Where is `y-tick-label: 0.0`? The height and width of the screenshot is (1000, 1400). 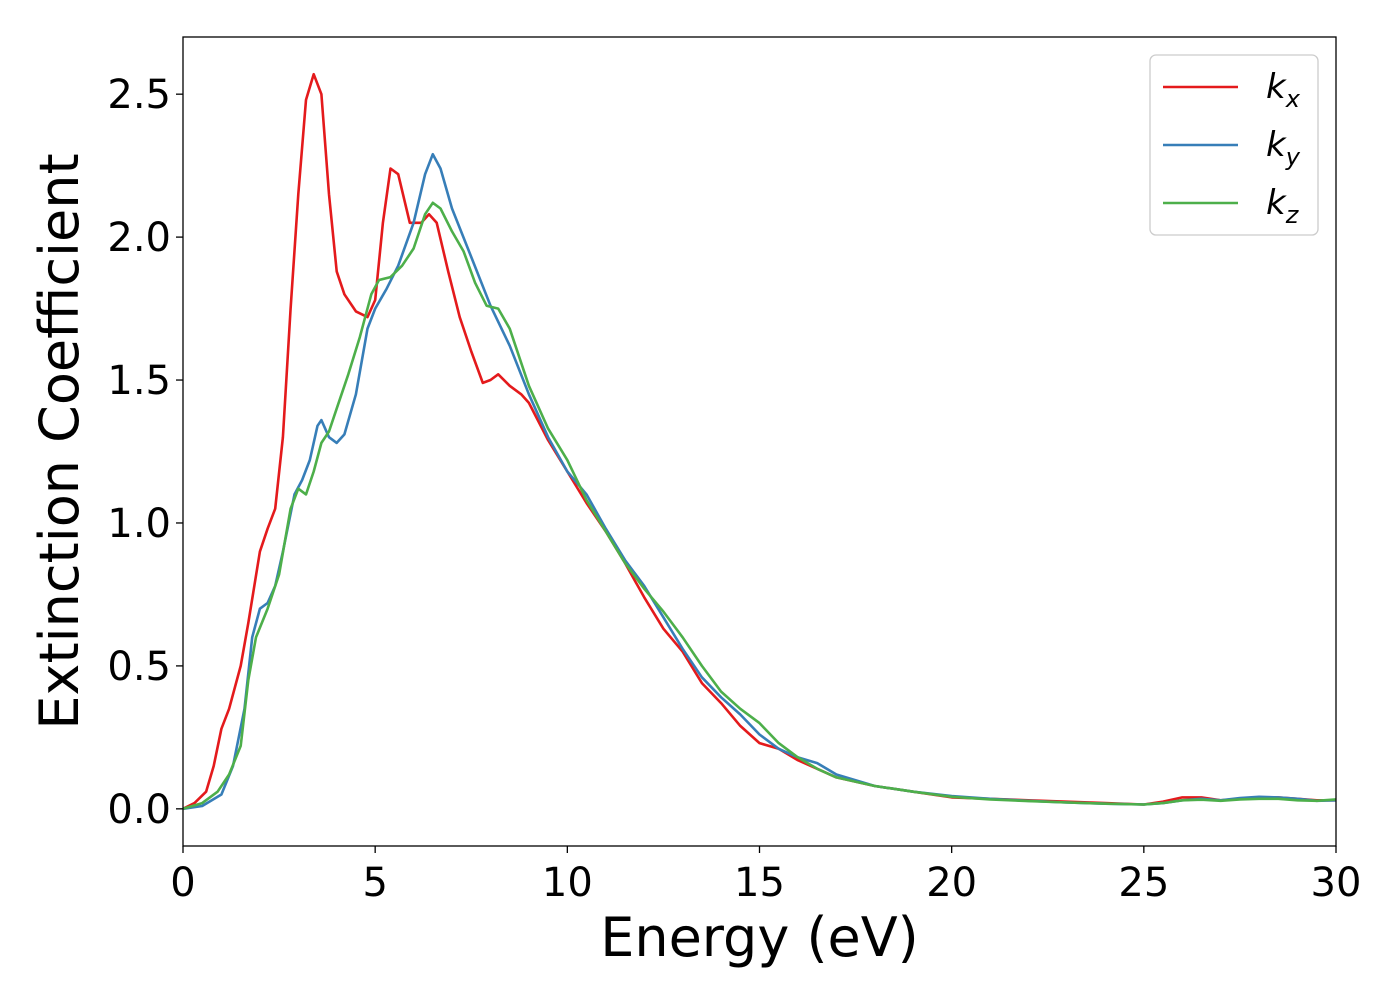
y-tick-label: 0.0 is located at coordinates (139, 810).